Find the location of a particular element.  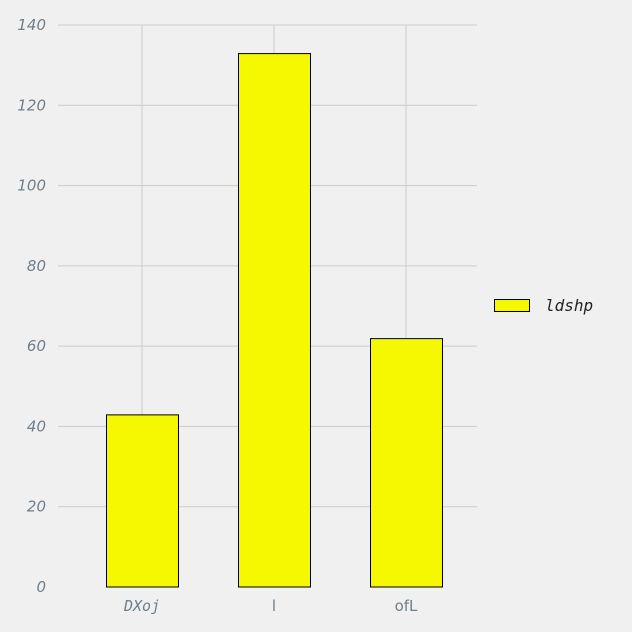

x-axis-ticks: DXoj l ofL is located at coordinates (270, 606).